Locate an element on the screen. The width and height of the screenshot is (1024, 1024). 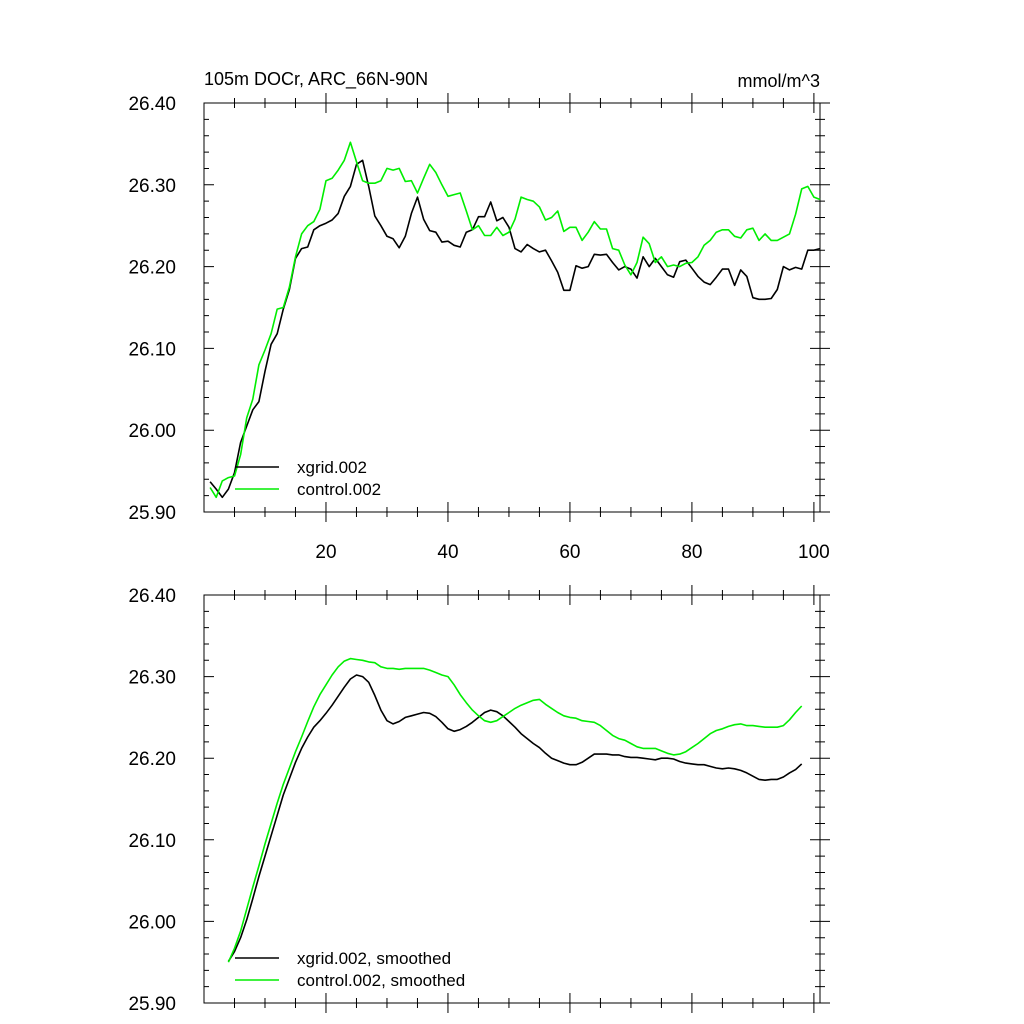
legend-label: control.002, smoothed is located at coordinates (381, 980).